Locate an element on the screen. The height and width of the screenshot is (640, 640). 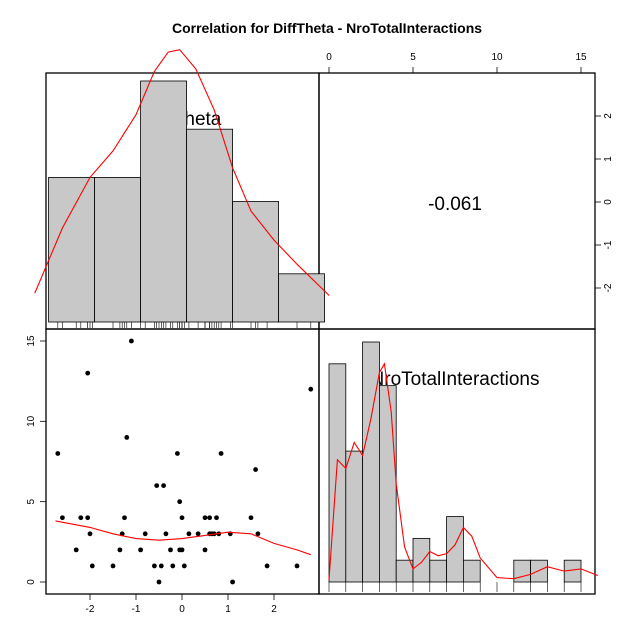
y-axis-tick-label: 15 is located at coordinates (31, 341).